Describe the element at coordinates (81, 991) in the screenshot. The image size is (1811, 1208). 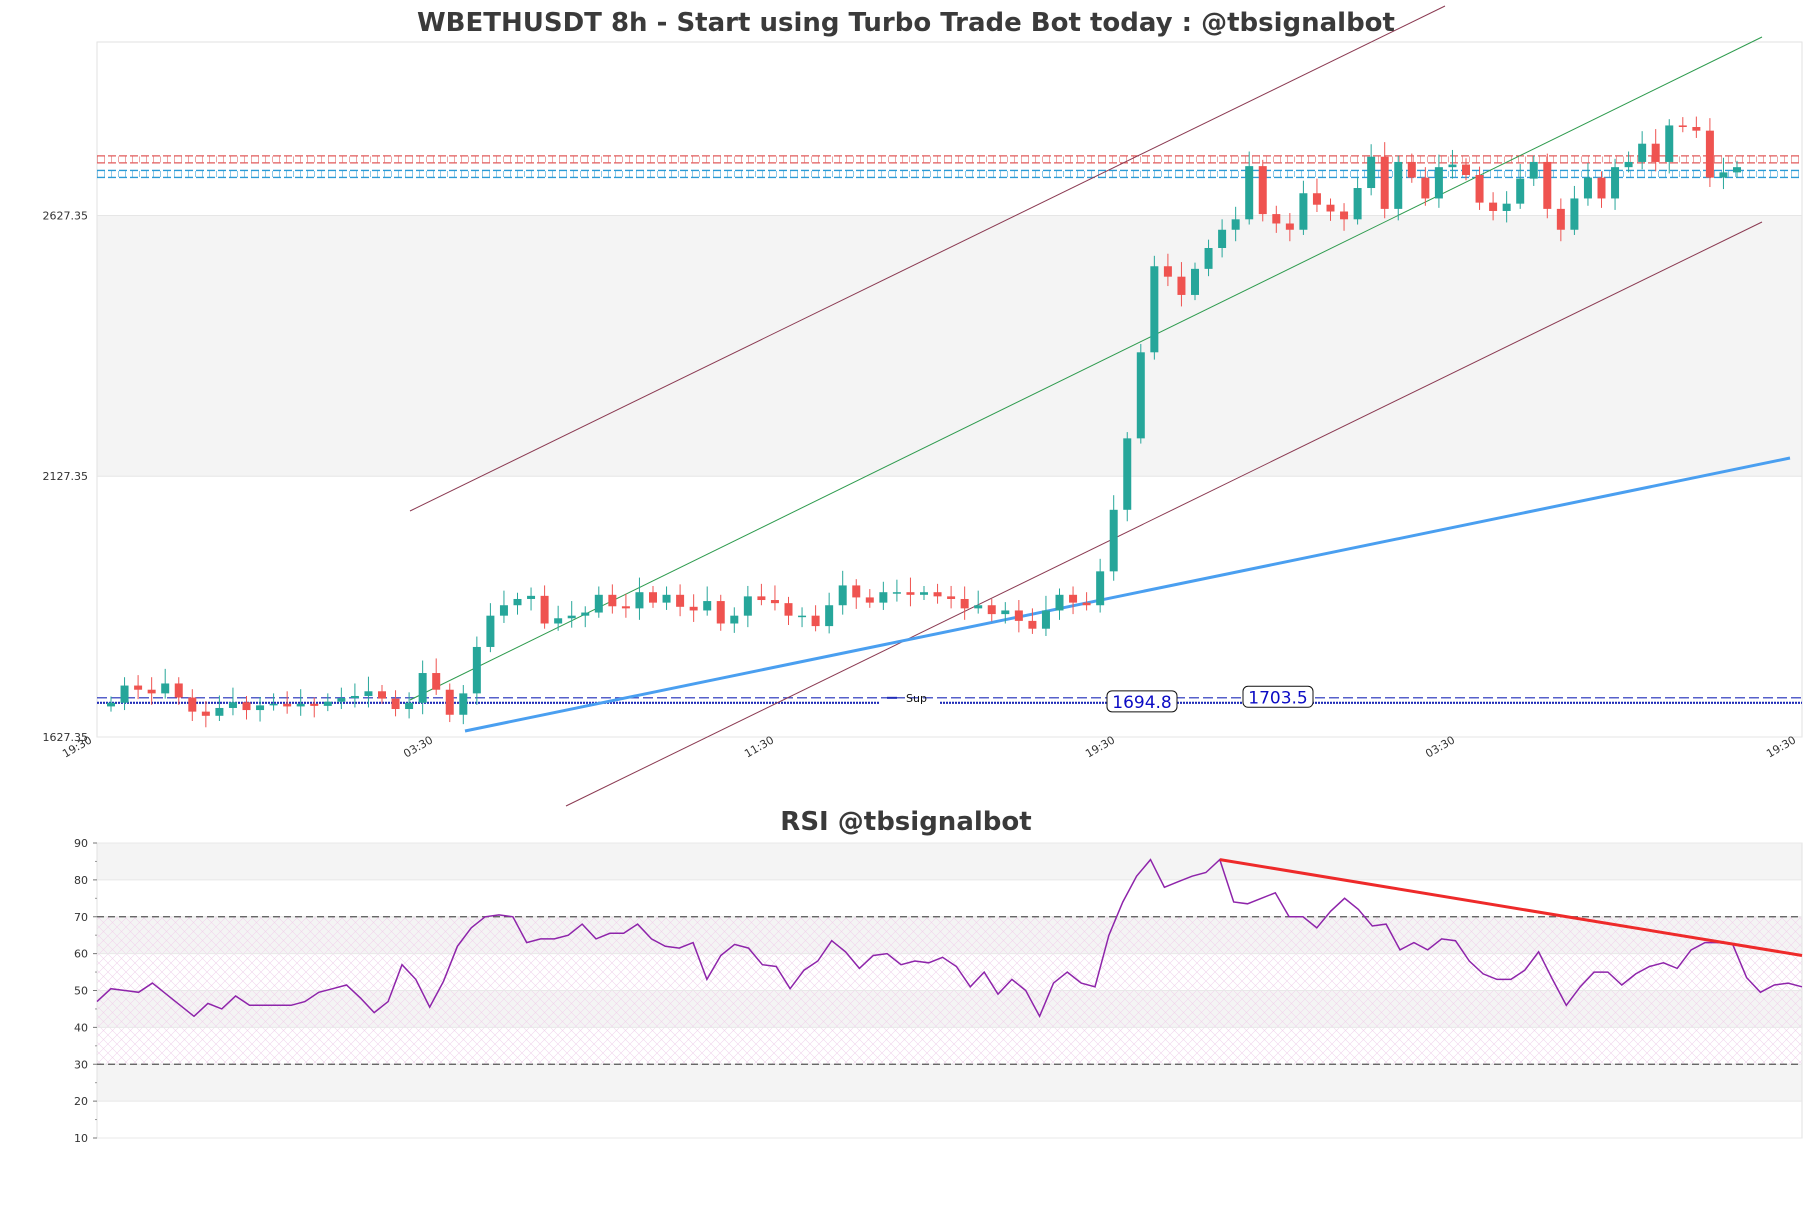
I see `rsi-y-tick: 50` at that location.